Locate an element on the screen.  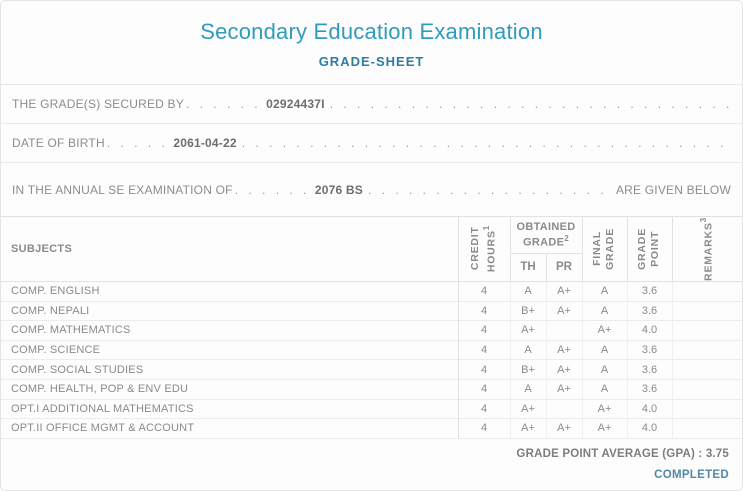
table-row: COMP. ENGLISH 4 A A+ A 3.6 is located at coordinates (371, 291).